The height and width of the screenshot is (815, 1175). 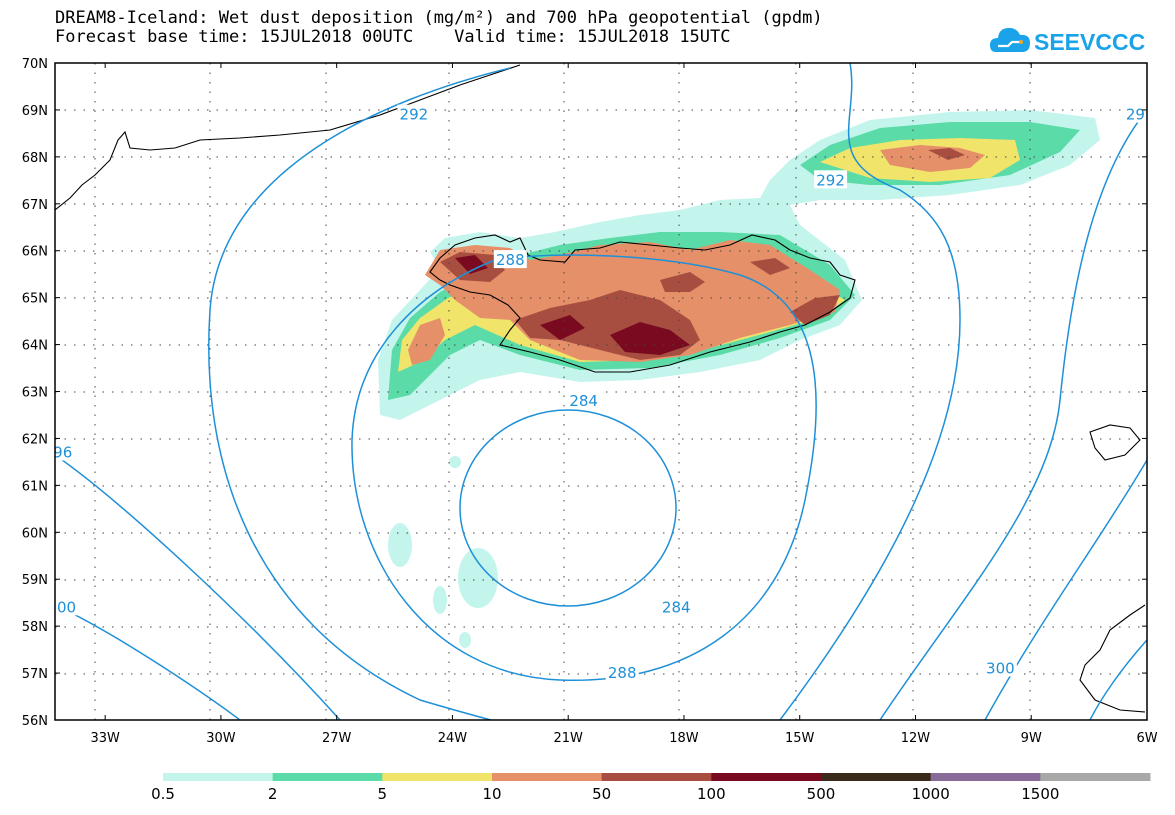 What do you see at coordinates (62, 453) in the screenshot?
I see `contour-label: 96` at bounding box center [62, 453].